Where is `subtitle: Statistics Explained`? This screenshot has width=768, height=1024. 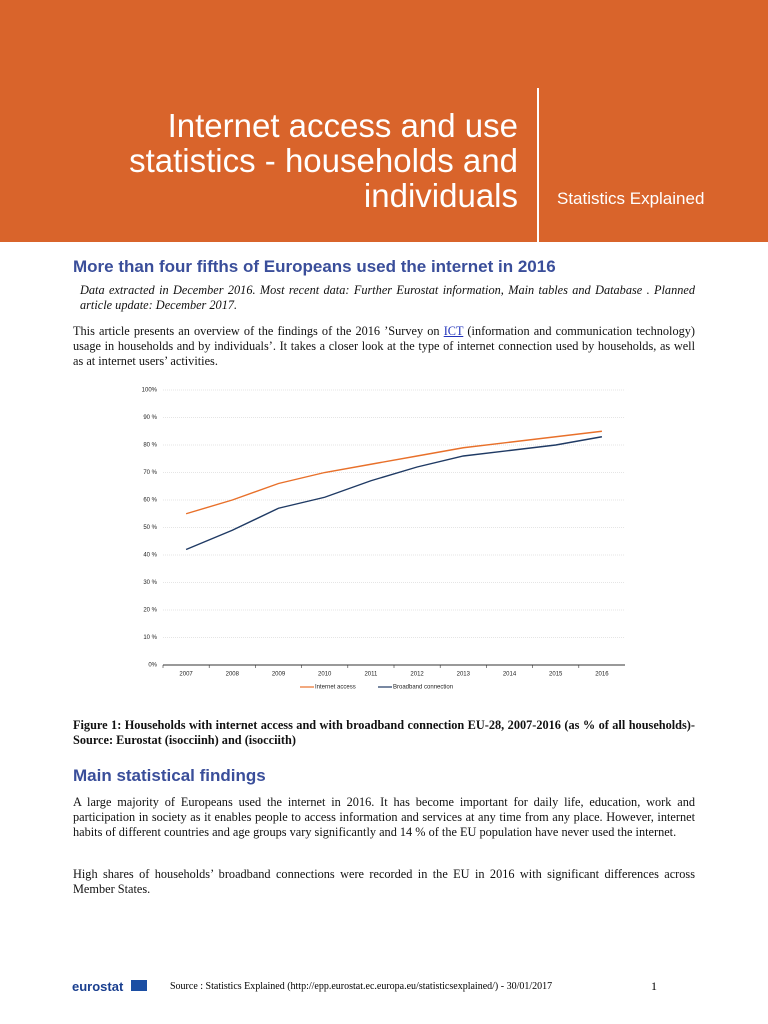
subtitle: Statistics Explained is located at coordinates (631, 198).